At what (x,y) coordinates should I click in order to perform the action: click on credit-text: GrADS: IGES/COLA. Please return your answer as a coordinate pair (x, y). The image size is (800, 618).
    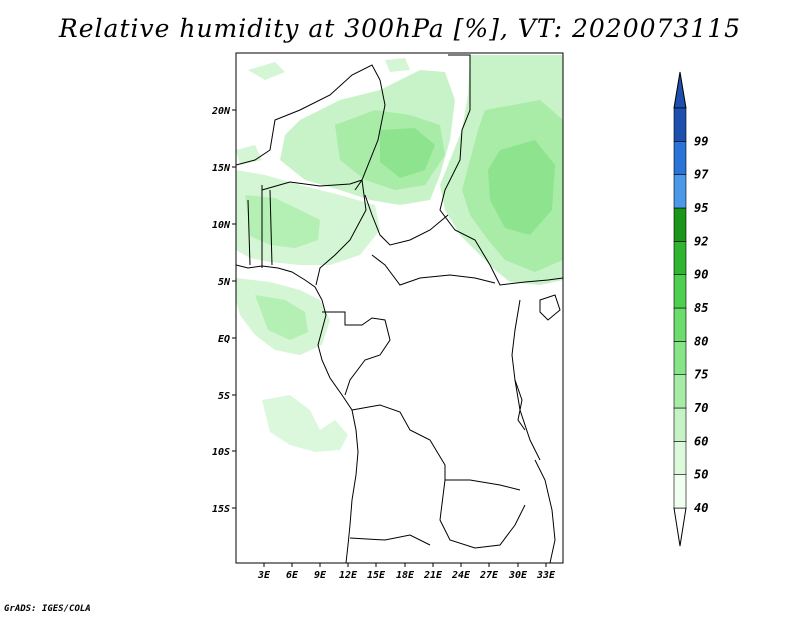
    Looking at the image, I should click on (47, 609).